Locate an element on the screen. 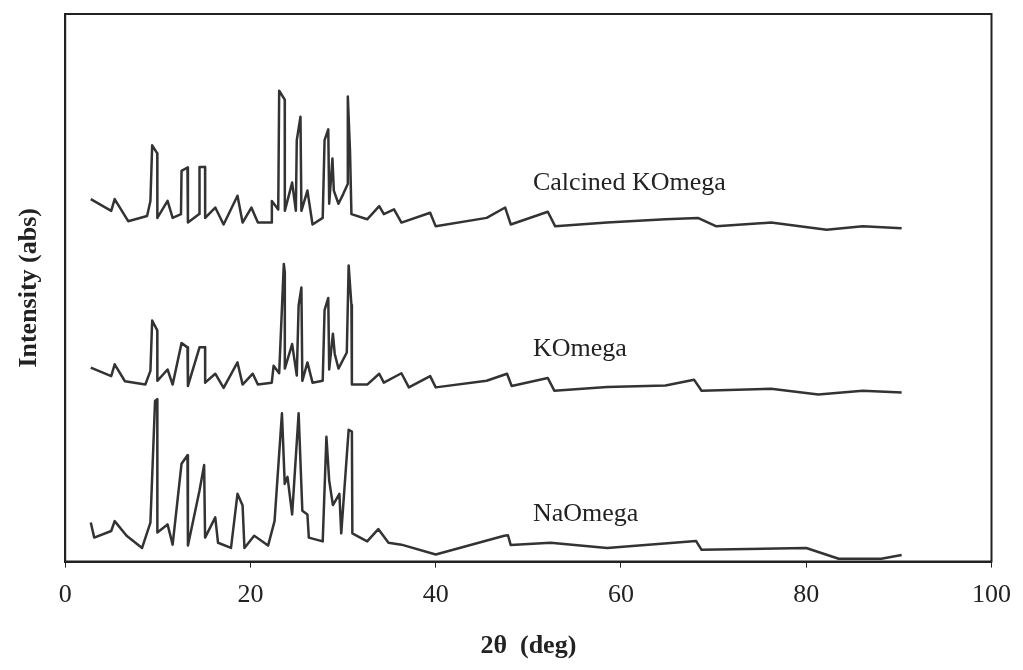 This screenshot has height=670, width=1023. x-tick-label: 80 is located at coordinates (806, 594).